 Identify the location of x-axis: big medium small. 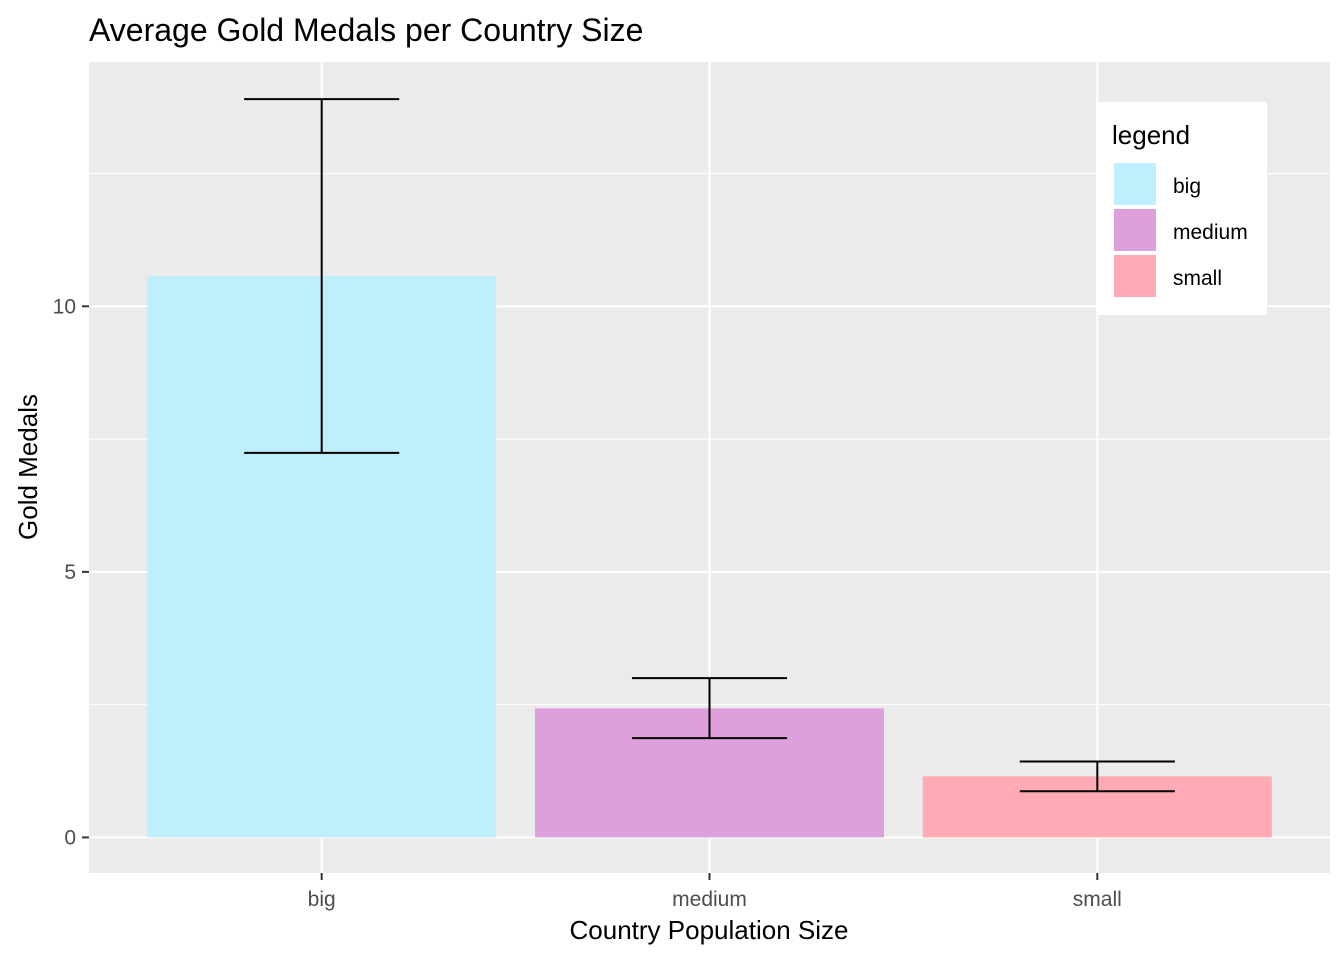
(715, 892).